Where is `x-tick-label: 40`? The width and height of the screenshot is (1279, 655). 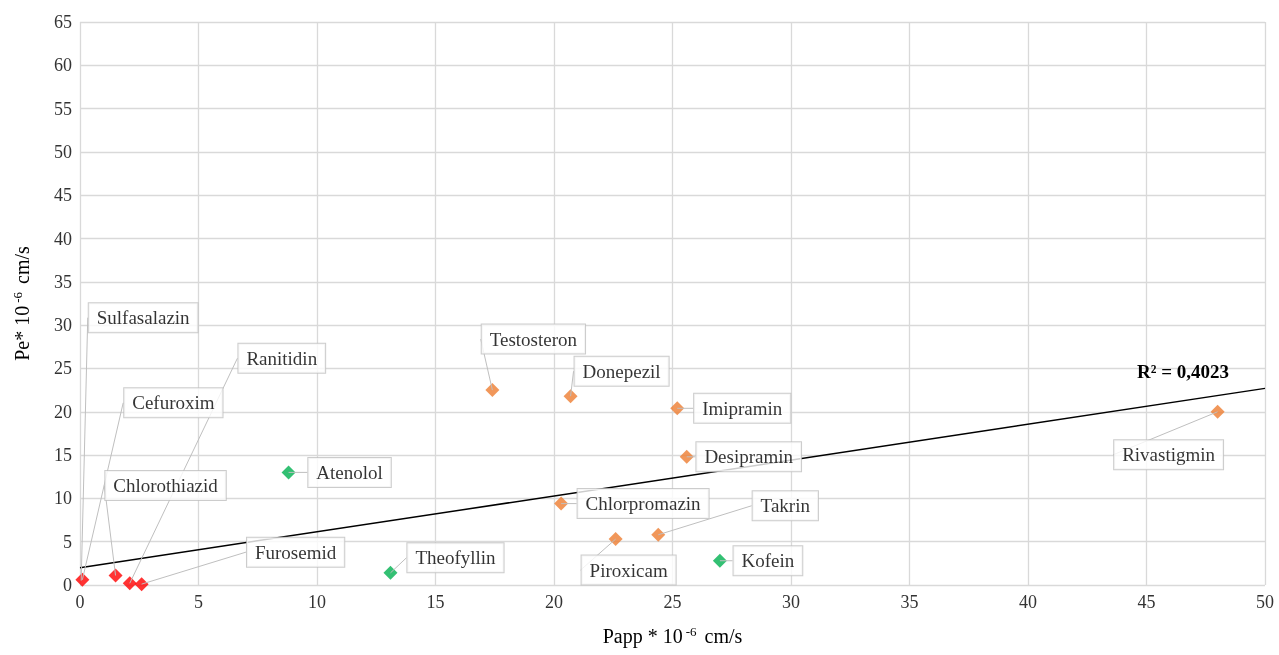
x-tick-label: 40 is located at coordinates (1028, 602).